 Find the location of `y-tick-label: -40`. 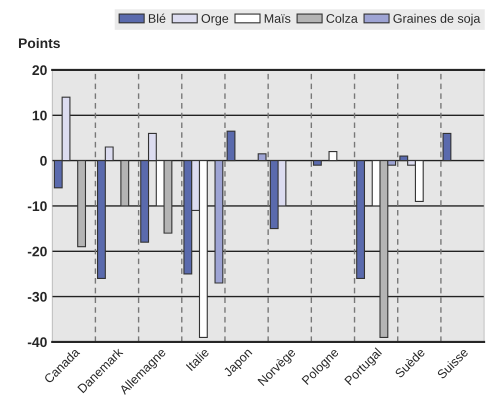

y-tick-label: -40 is located at coordinates (37, 342).